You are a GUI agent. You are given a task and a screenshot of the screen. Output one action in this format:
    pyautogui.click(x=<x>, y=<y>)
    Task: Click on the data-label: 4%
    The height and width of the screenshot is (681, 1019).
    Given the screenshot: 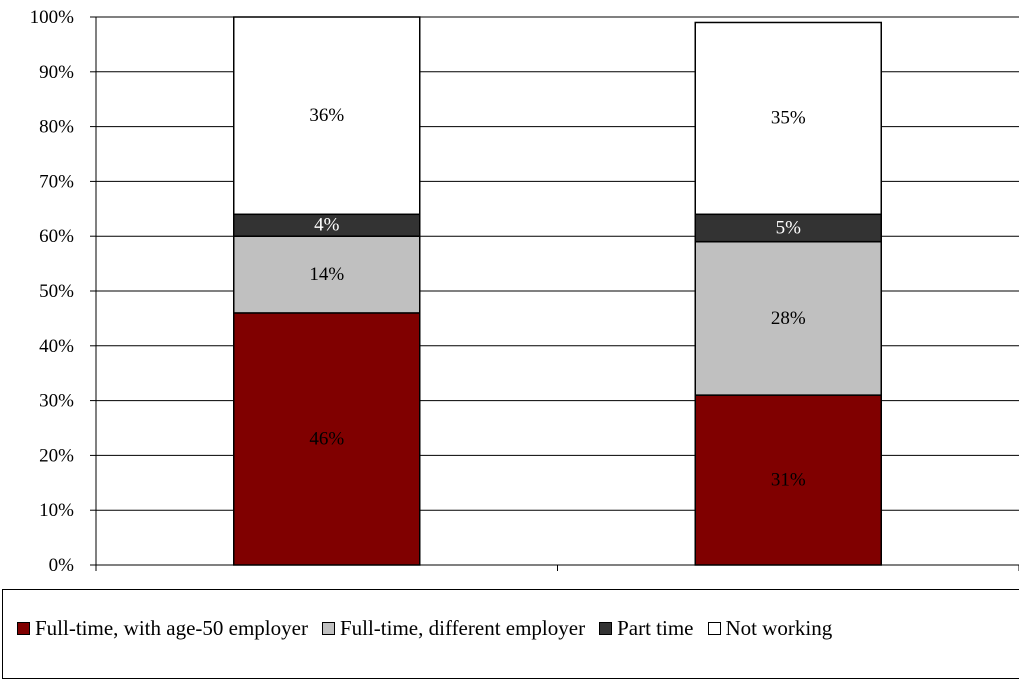 What is the action you would take?
    pyautogui.click(x=327, y=225)
    